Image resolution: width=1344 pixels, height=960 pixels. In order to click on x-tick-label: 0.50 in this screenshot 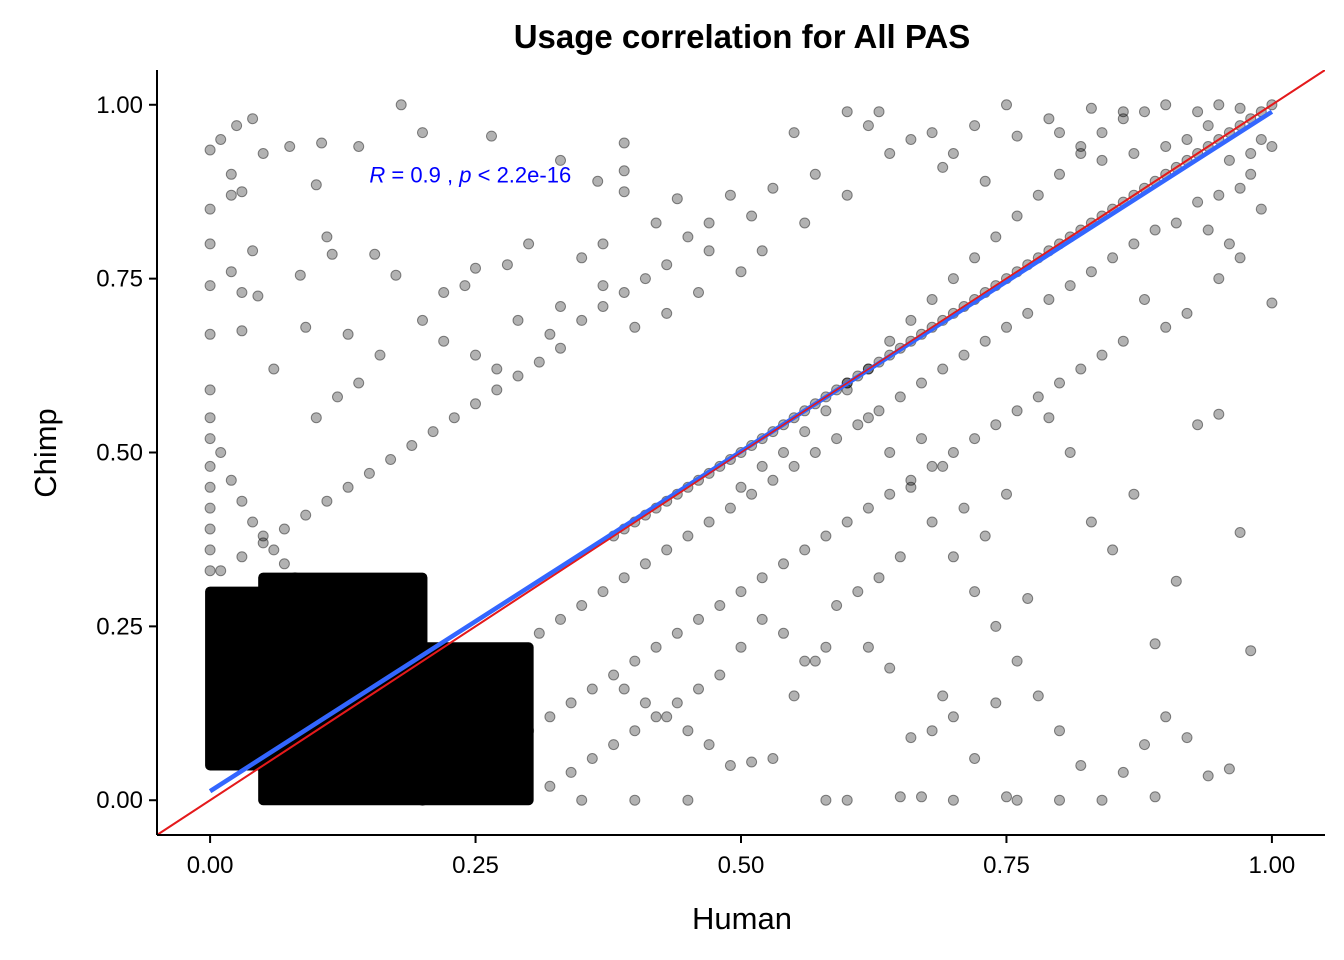, I will do `click(741, 865)`.